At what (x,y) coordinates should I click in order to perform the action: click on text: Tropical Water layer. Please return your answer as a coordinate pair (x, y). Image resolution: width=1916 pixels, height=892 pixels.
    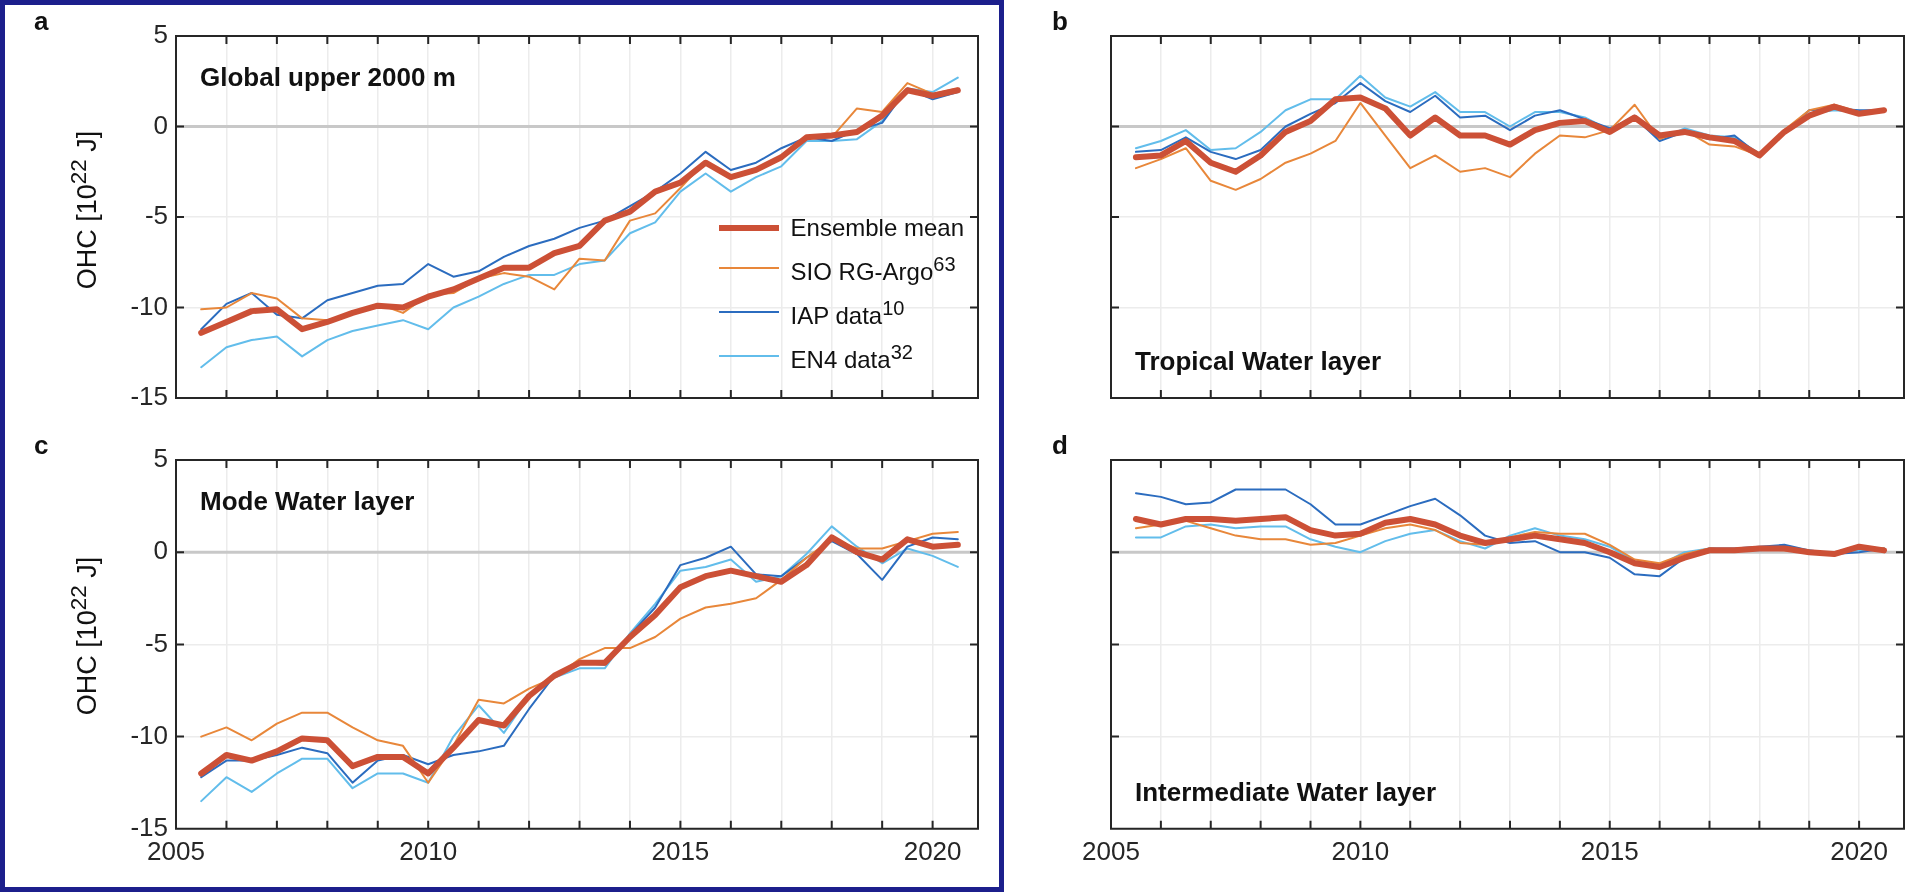
    Looking at the image, I should click on (1258, 361).